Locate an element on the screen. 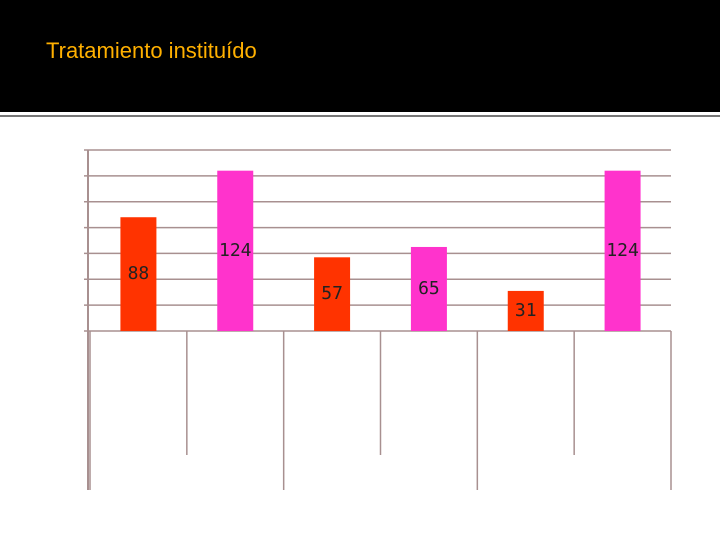 The width and height of the screenshot is (720, 540). data-label: 88 is located at coordinates (139, 273).